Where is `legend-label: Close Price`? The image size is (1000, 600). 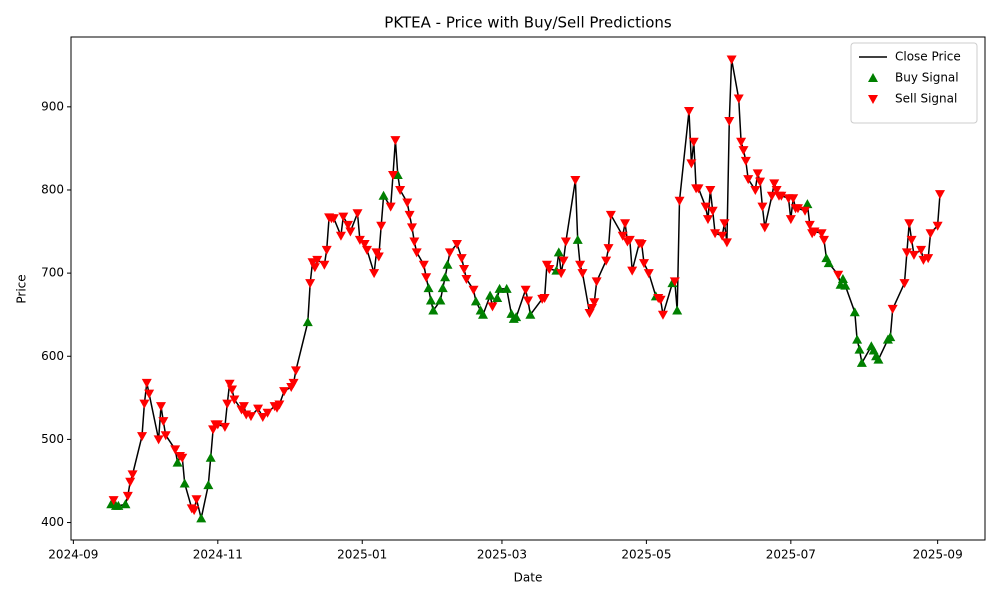 legend-label: Close Price is located at coordinates (928, 57).